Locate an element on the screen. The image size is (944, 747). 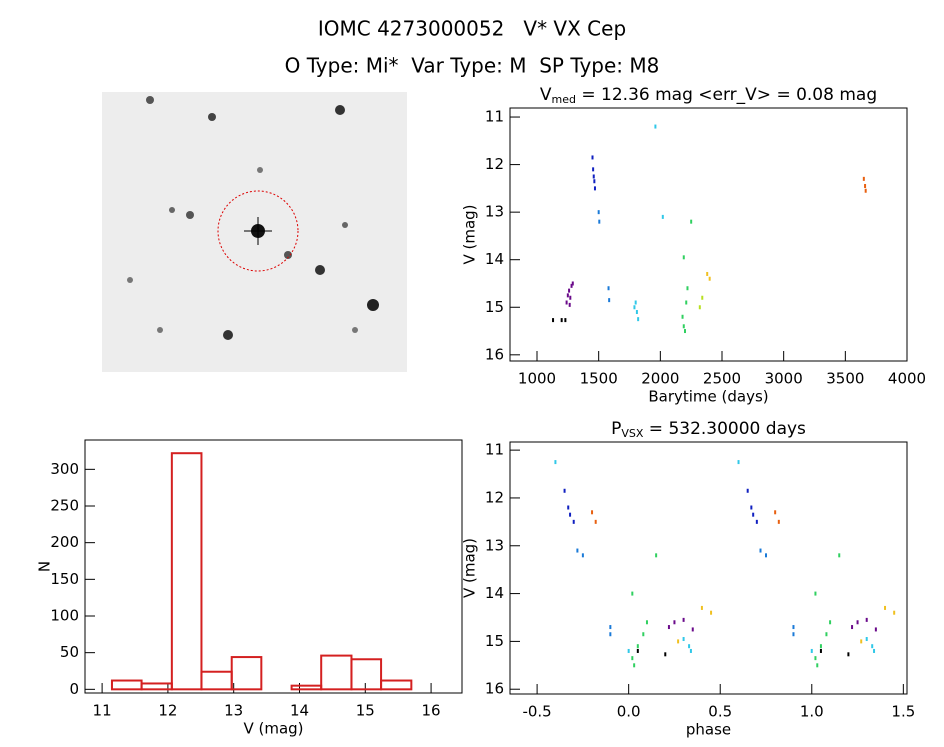
title-main: P is located at coordinates (616, 429).